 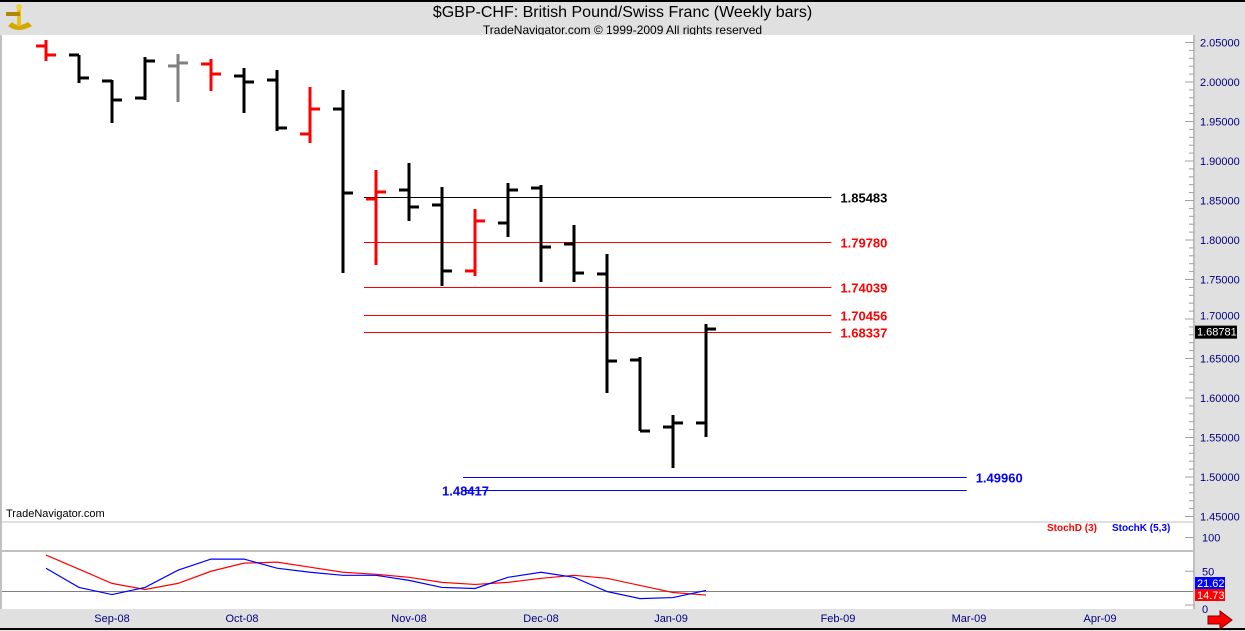 What do you see at coordinates (1220, 399) in the screenshot?
I see `y-tick-label: 1.60000` at bounding box center [1220, 399].